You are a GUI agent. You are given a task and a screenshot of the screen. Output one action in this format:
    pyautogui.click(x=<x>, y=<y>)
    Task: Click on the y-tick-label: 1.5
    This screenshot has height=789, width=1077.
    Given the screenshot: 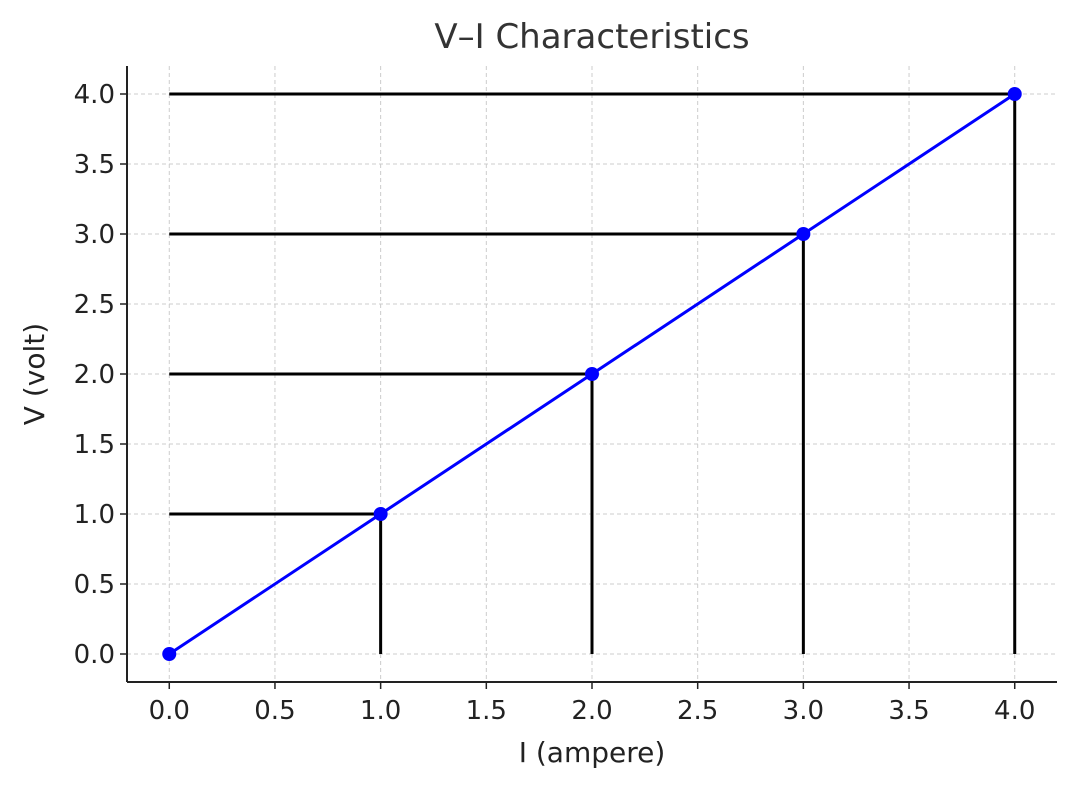 What is the action you would take?
    pyautogui.click(x=94, y=445)
    